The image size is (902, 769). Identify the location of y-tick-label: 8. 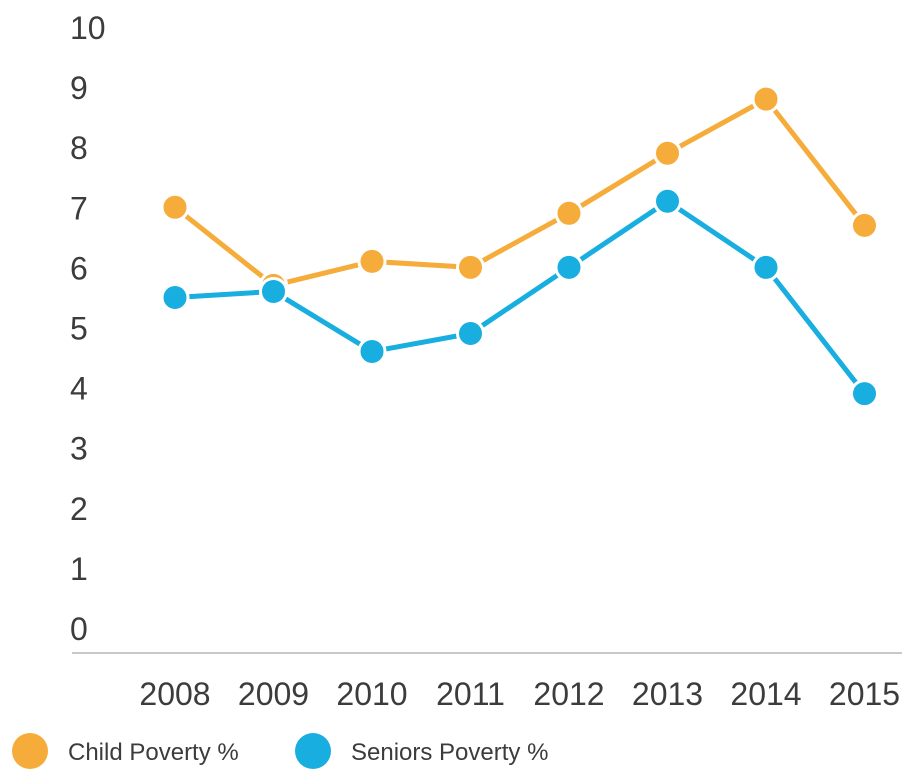
(79, 148).